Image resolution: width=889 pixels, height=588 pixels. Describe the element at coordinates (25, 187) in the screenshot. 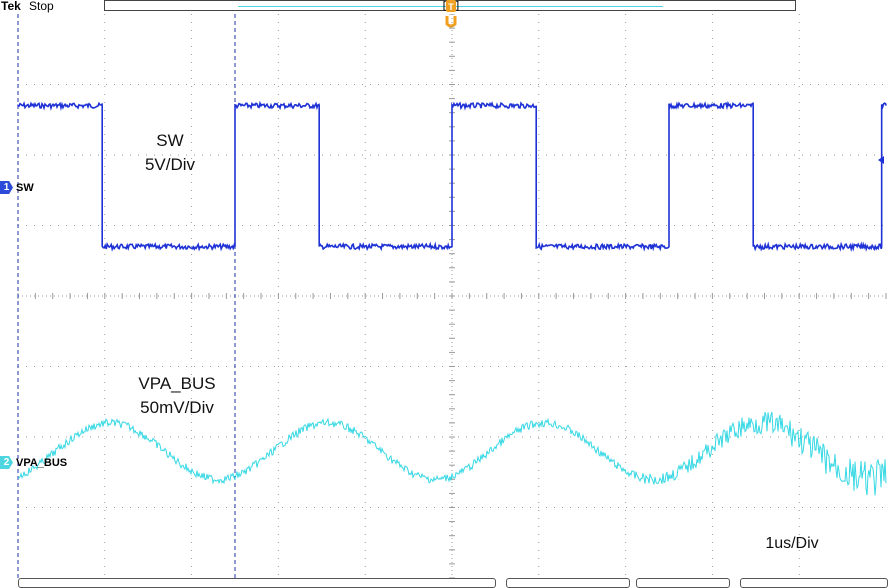

I see `channel-1-label: SW` at that location.